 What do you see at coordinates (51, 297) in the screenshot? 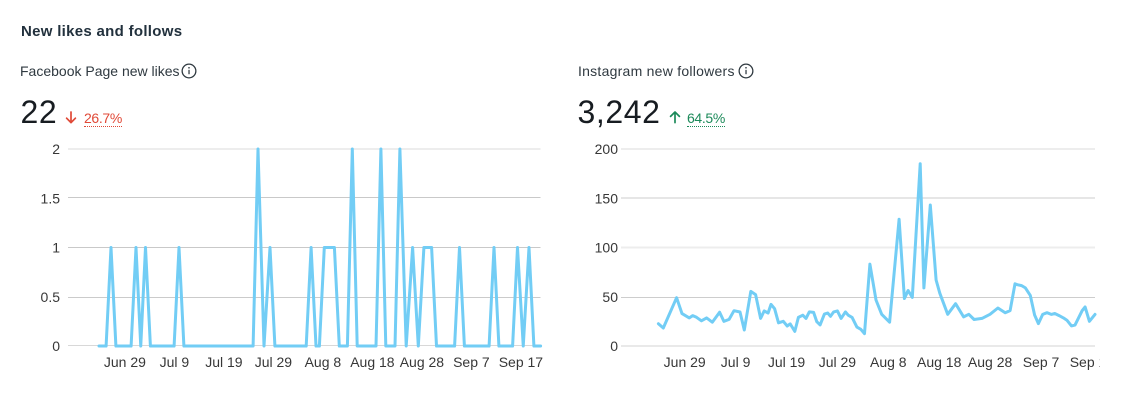
I see `svg-text: 0.5` at bounding box center [51, 297].